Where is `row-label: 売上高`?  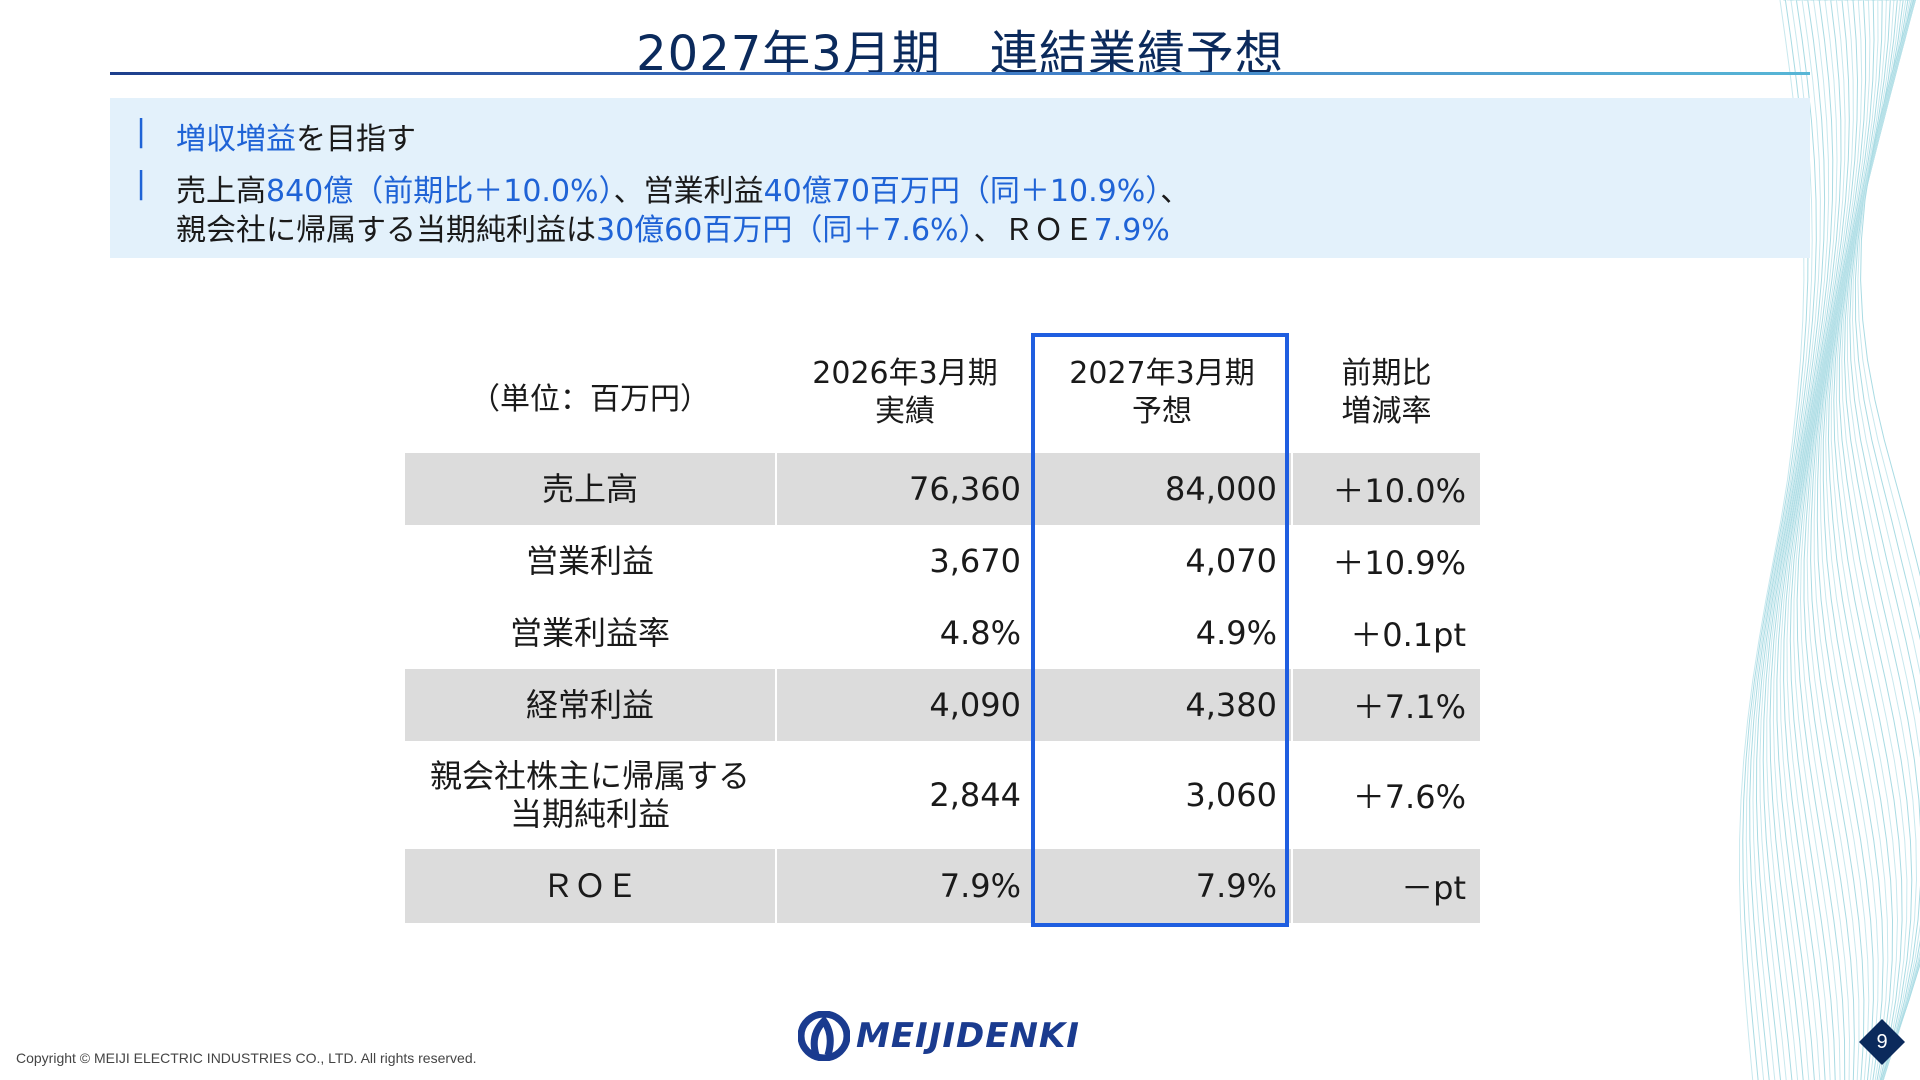
row-label: 売上高 is located at coordinates (590, 489).